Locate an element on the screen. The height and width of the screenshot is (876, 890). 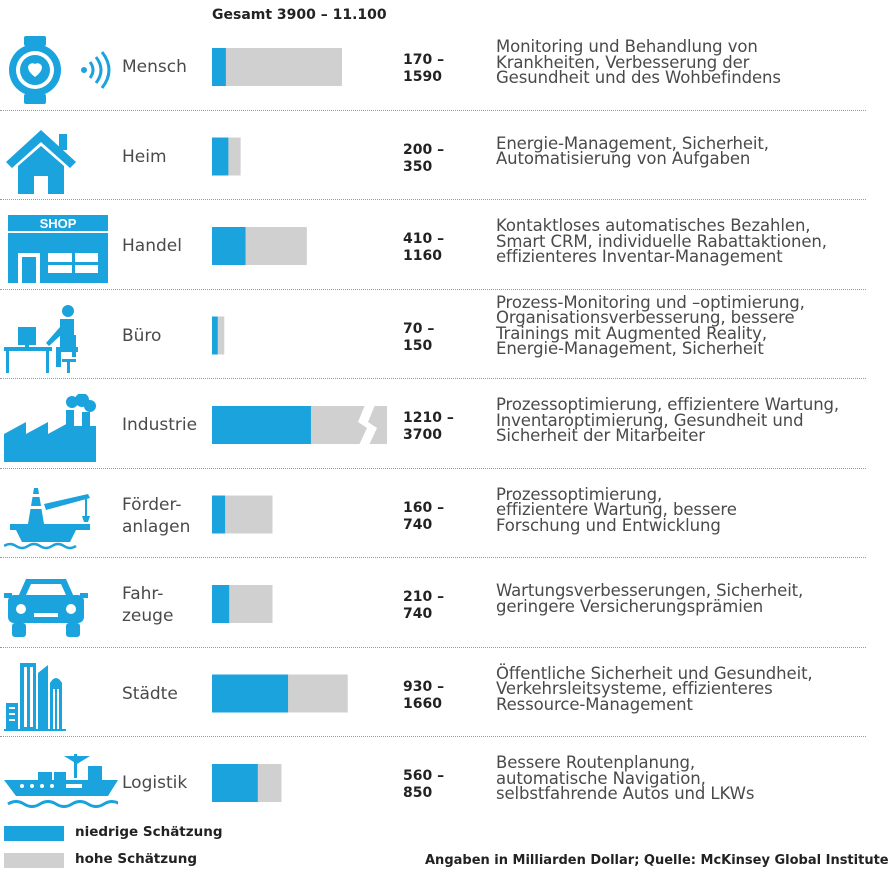
category-label: Logistik is located at coordinates (167, 783).